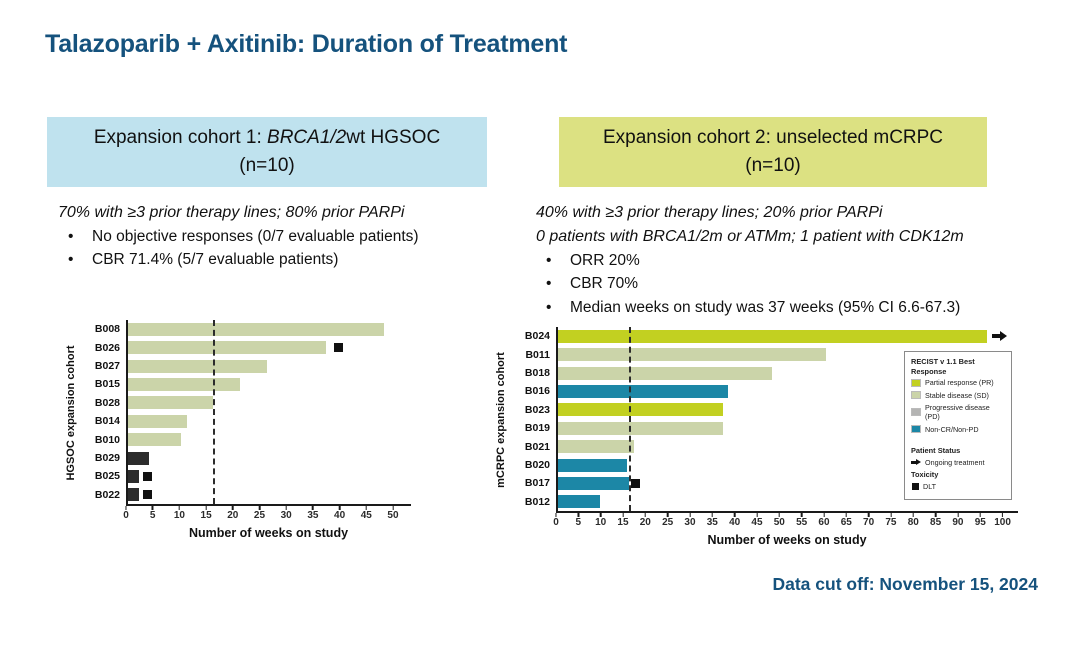 Image resolution: width=1080 pixels, height=657 pixels. Describe the element at coordinates (596, 447) in the screenshot. I see `duration-bar-B021` at that location.